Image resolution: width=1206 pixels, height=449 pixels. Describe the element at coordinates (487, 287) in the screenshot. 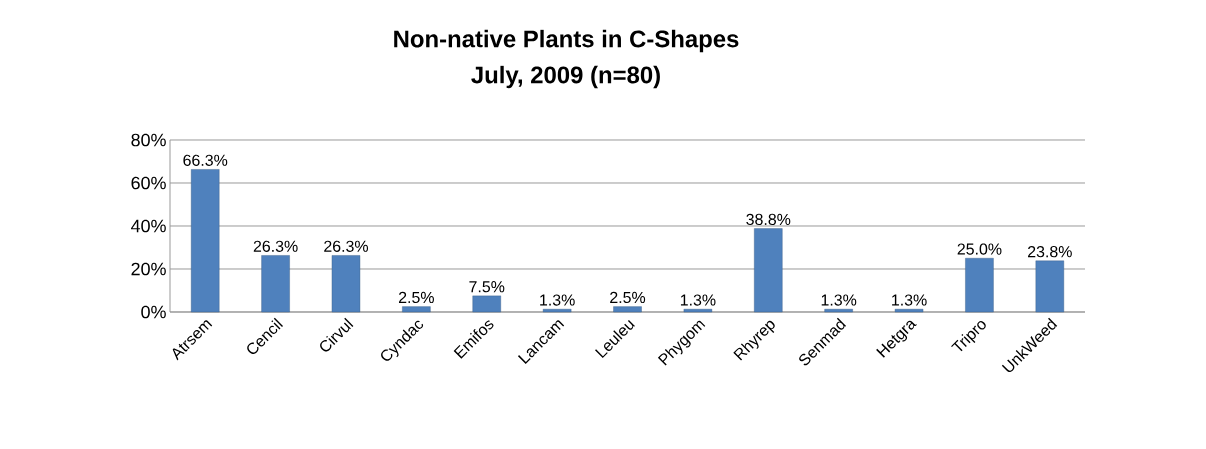

I see `data-label: 7.5%` at that location.